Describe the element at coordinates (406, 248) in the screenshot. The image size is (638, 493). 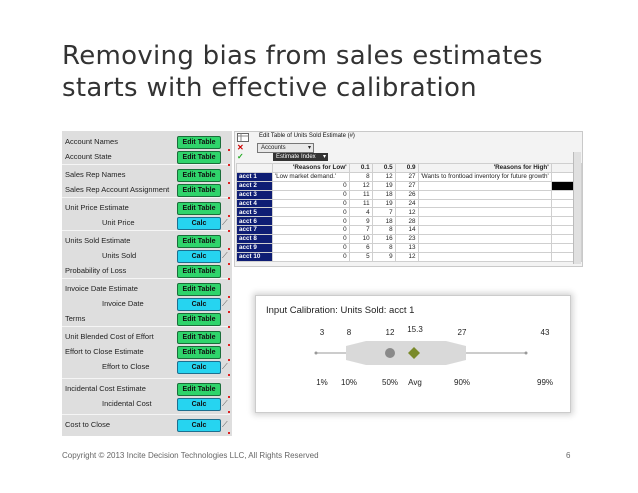
I see `value-cell: 13` at that location.